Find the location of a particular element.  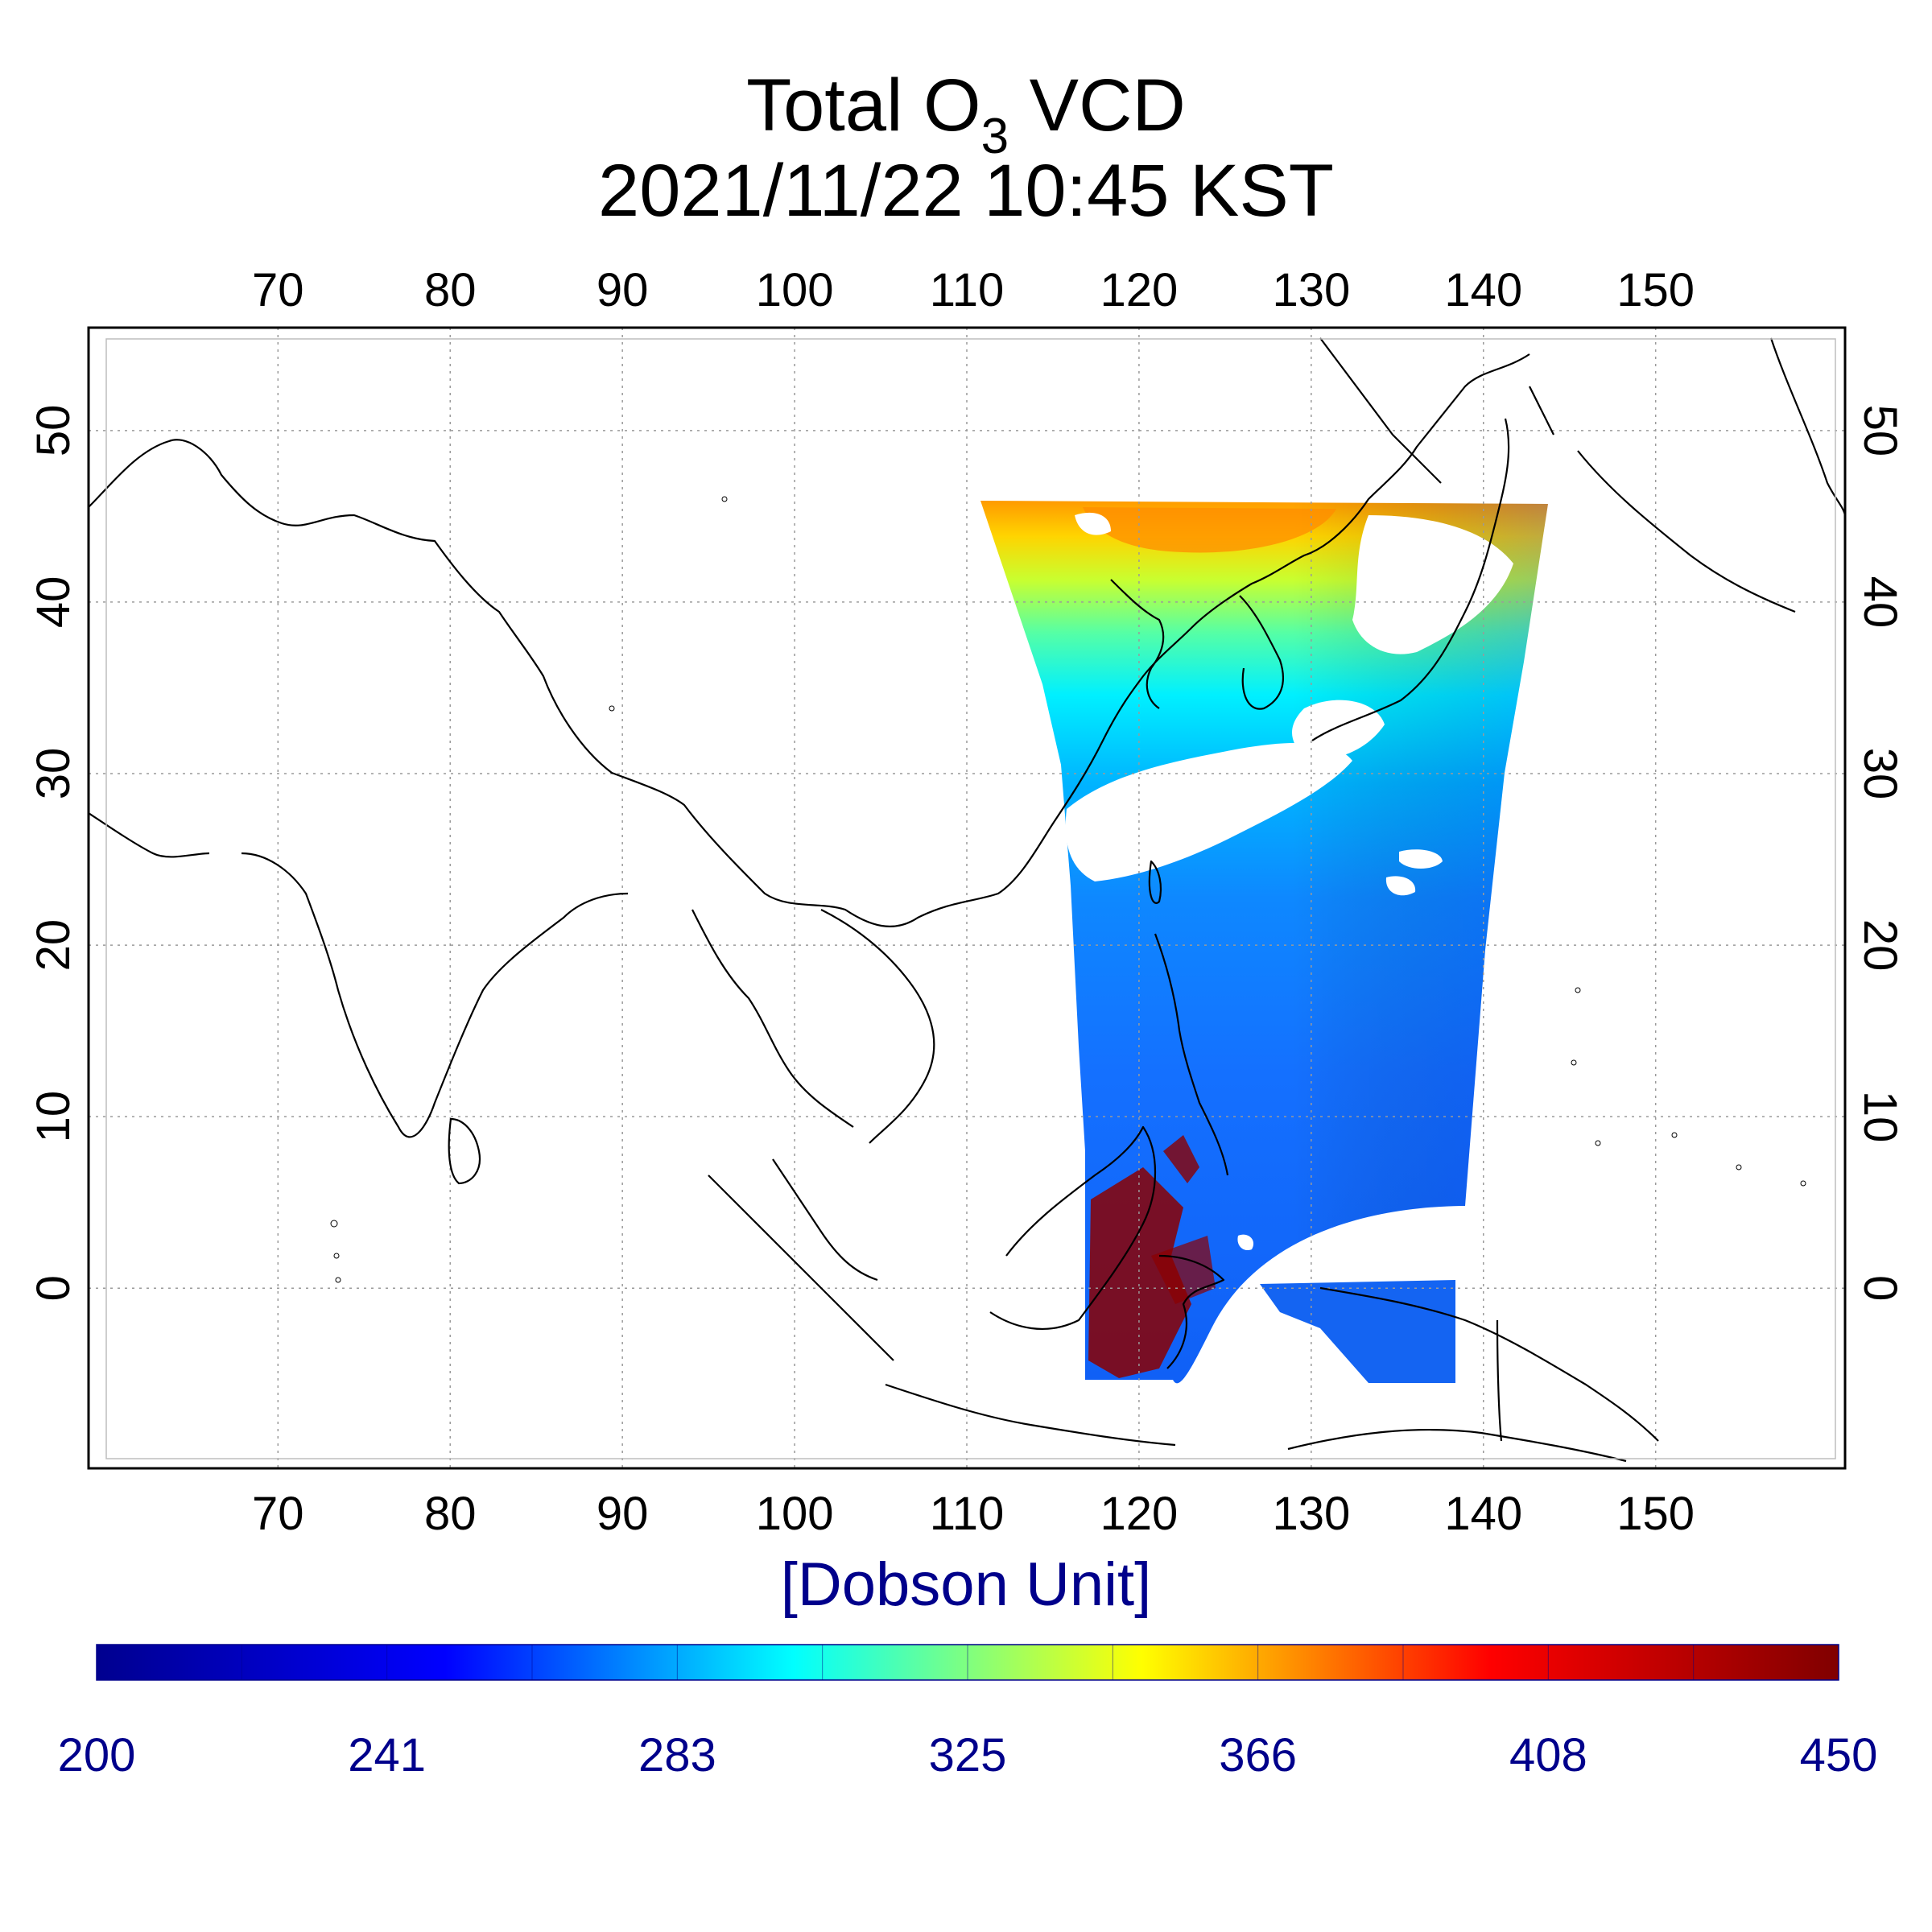

colorbar-unit-label: [Dobson Unit] is located at coordinates (966, 1584).